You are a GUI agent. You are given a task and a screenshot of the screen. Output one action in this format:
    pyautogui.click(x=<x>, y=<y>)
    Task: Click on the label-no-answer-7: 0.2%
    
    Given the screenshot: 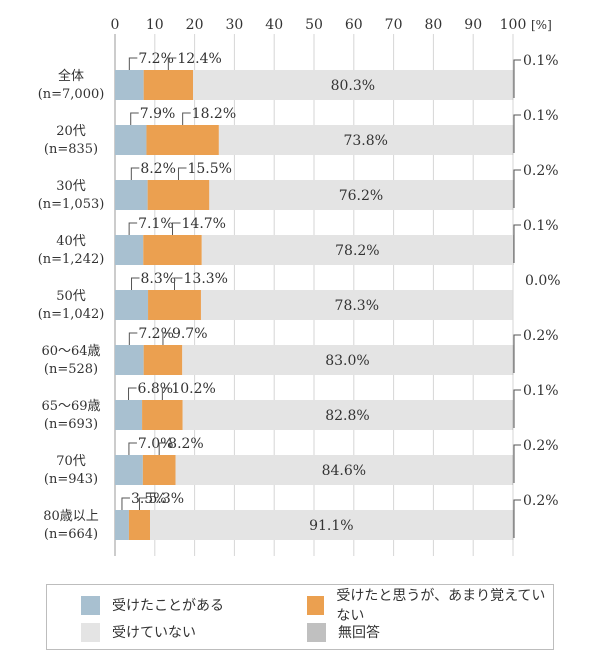 What is the action you would take?
    pyautogui.click(x=541, y=446)
    